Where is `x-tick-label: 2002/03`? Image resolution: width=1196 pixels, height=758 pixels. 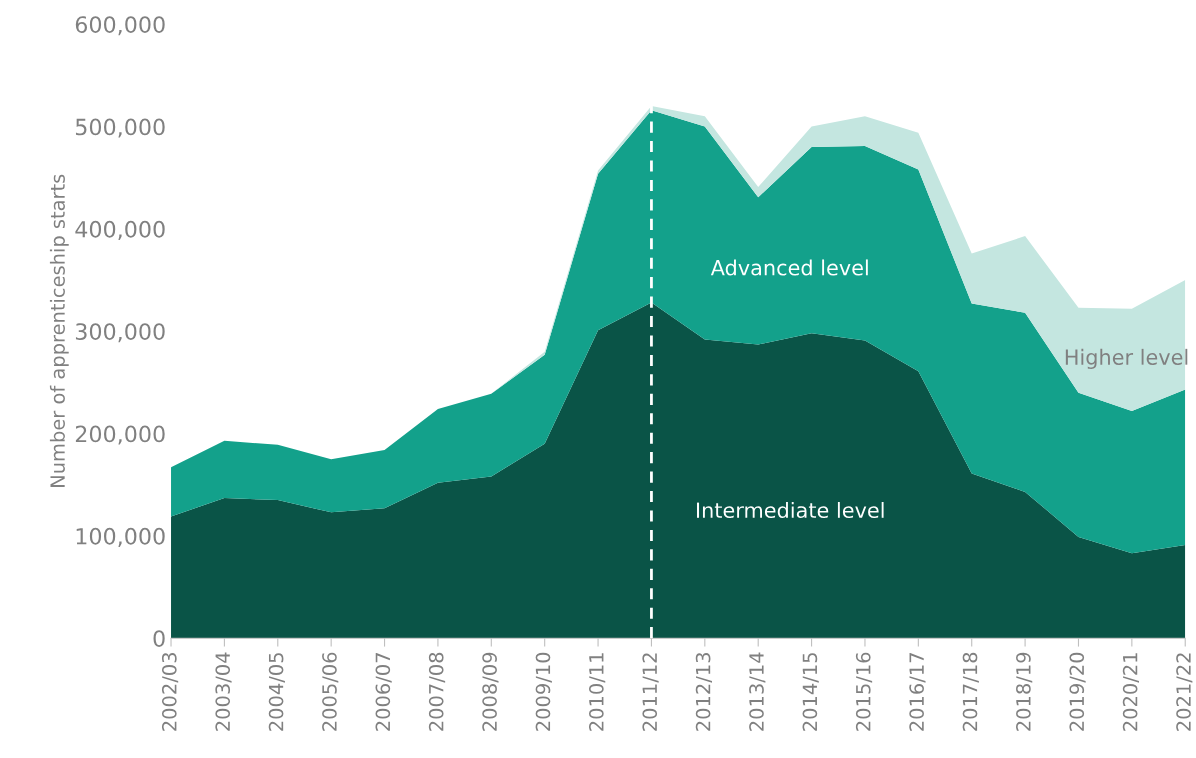
x-tick-label: 2002/03 is located at coordinates (170, 691).